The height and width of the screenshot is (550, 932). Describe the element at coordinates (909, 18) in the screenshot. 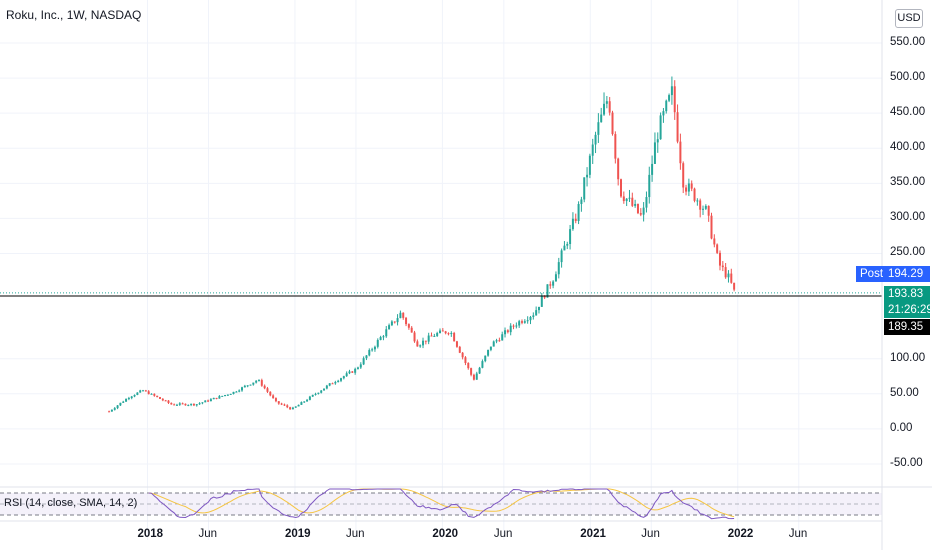

I see `currency-button: USD` at that location.